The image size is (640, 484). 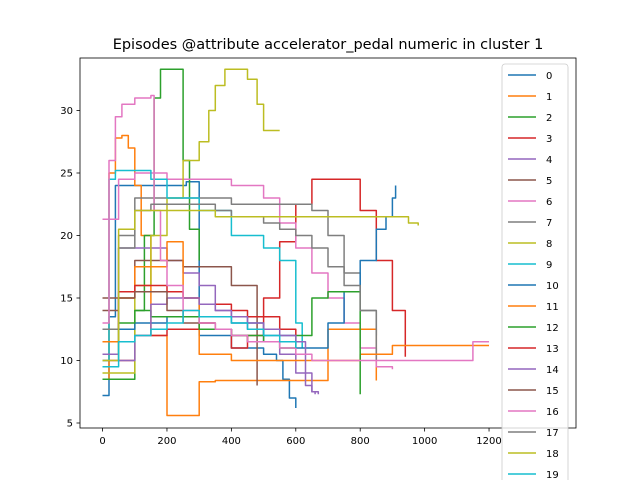 What do you see at coordinates (549, 265) in the screenshot?
I see `legend-label-9: 9` at bounding box center [549, 265].